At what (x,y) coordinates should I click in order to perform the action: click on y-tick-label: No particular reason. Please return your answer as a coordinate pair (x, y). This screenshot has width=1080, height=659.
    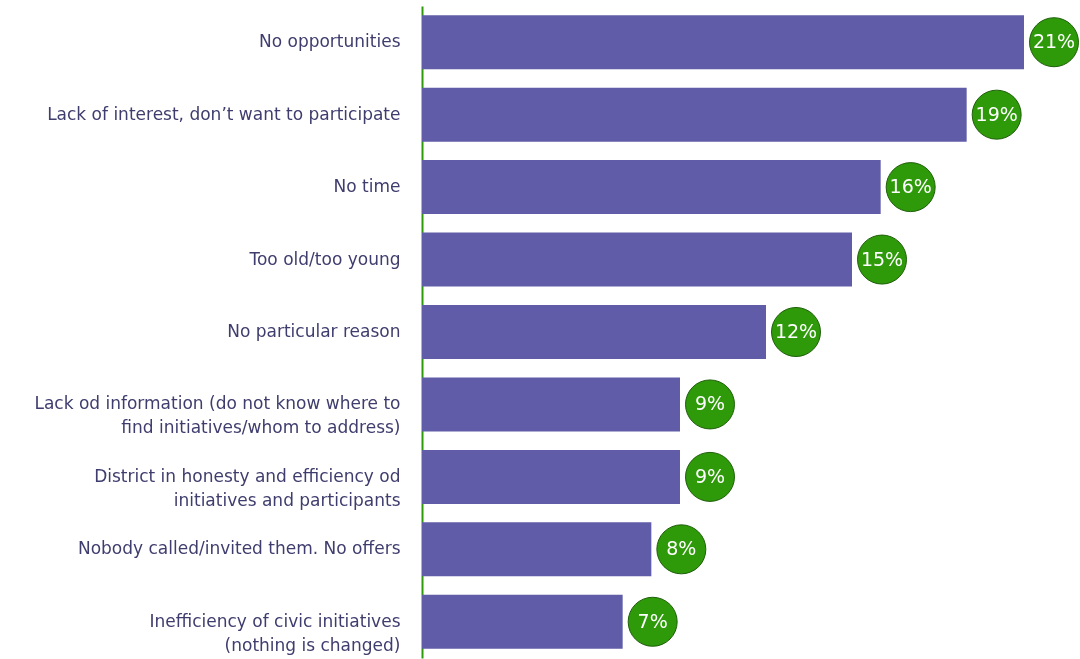
    Looking at the image, I should click on (314, 331).